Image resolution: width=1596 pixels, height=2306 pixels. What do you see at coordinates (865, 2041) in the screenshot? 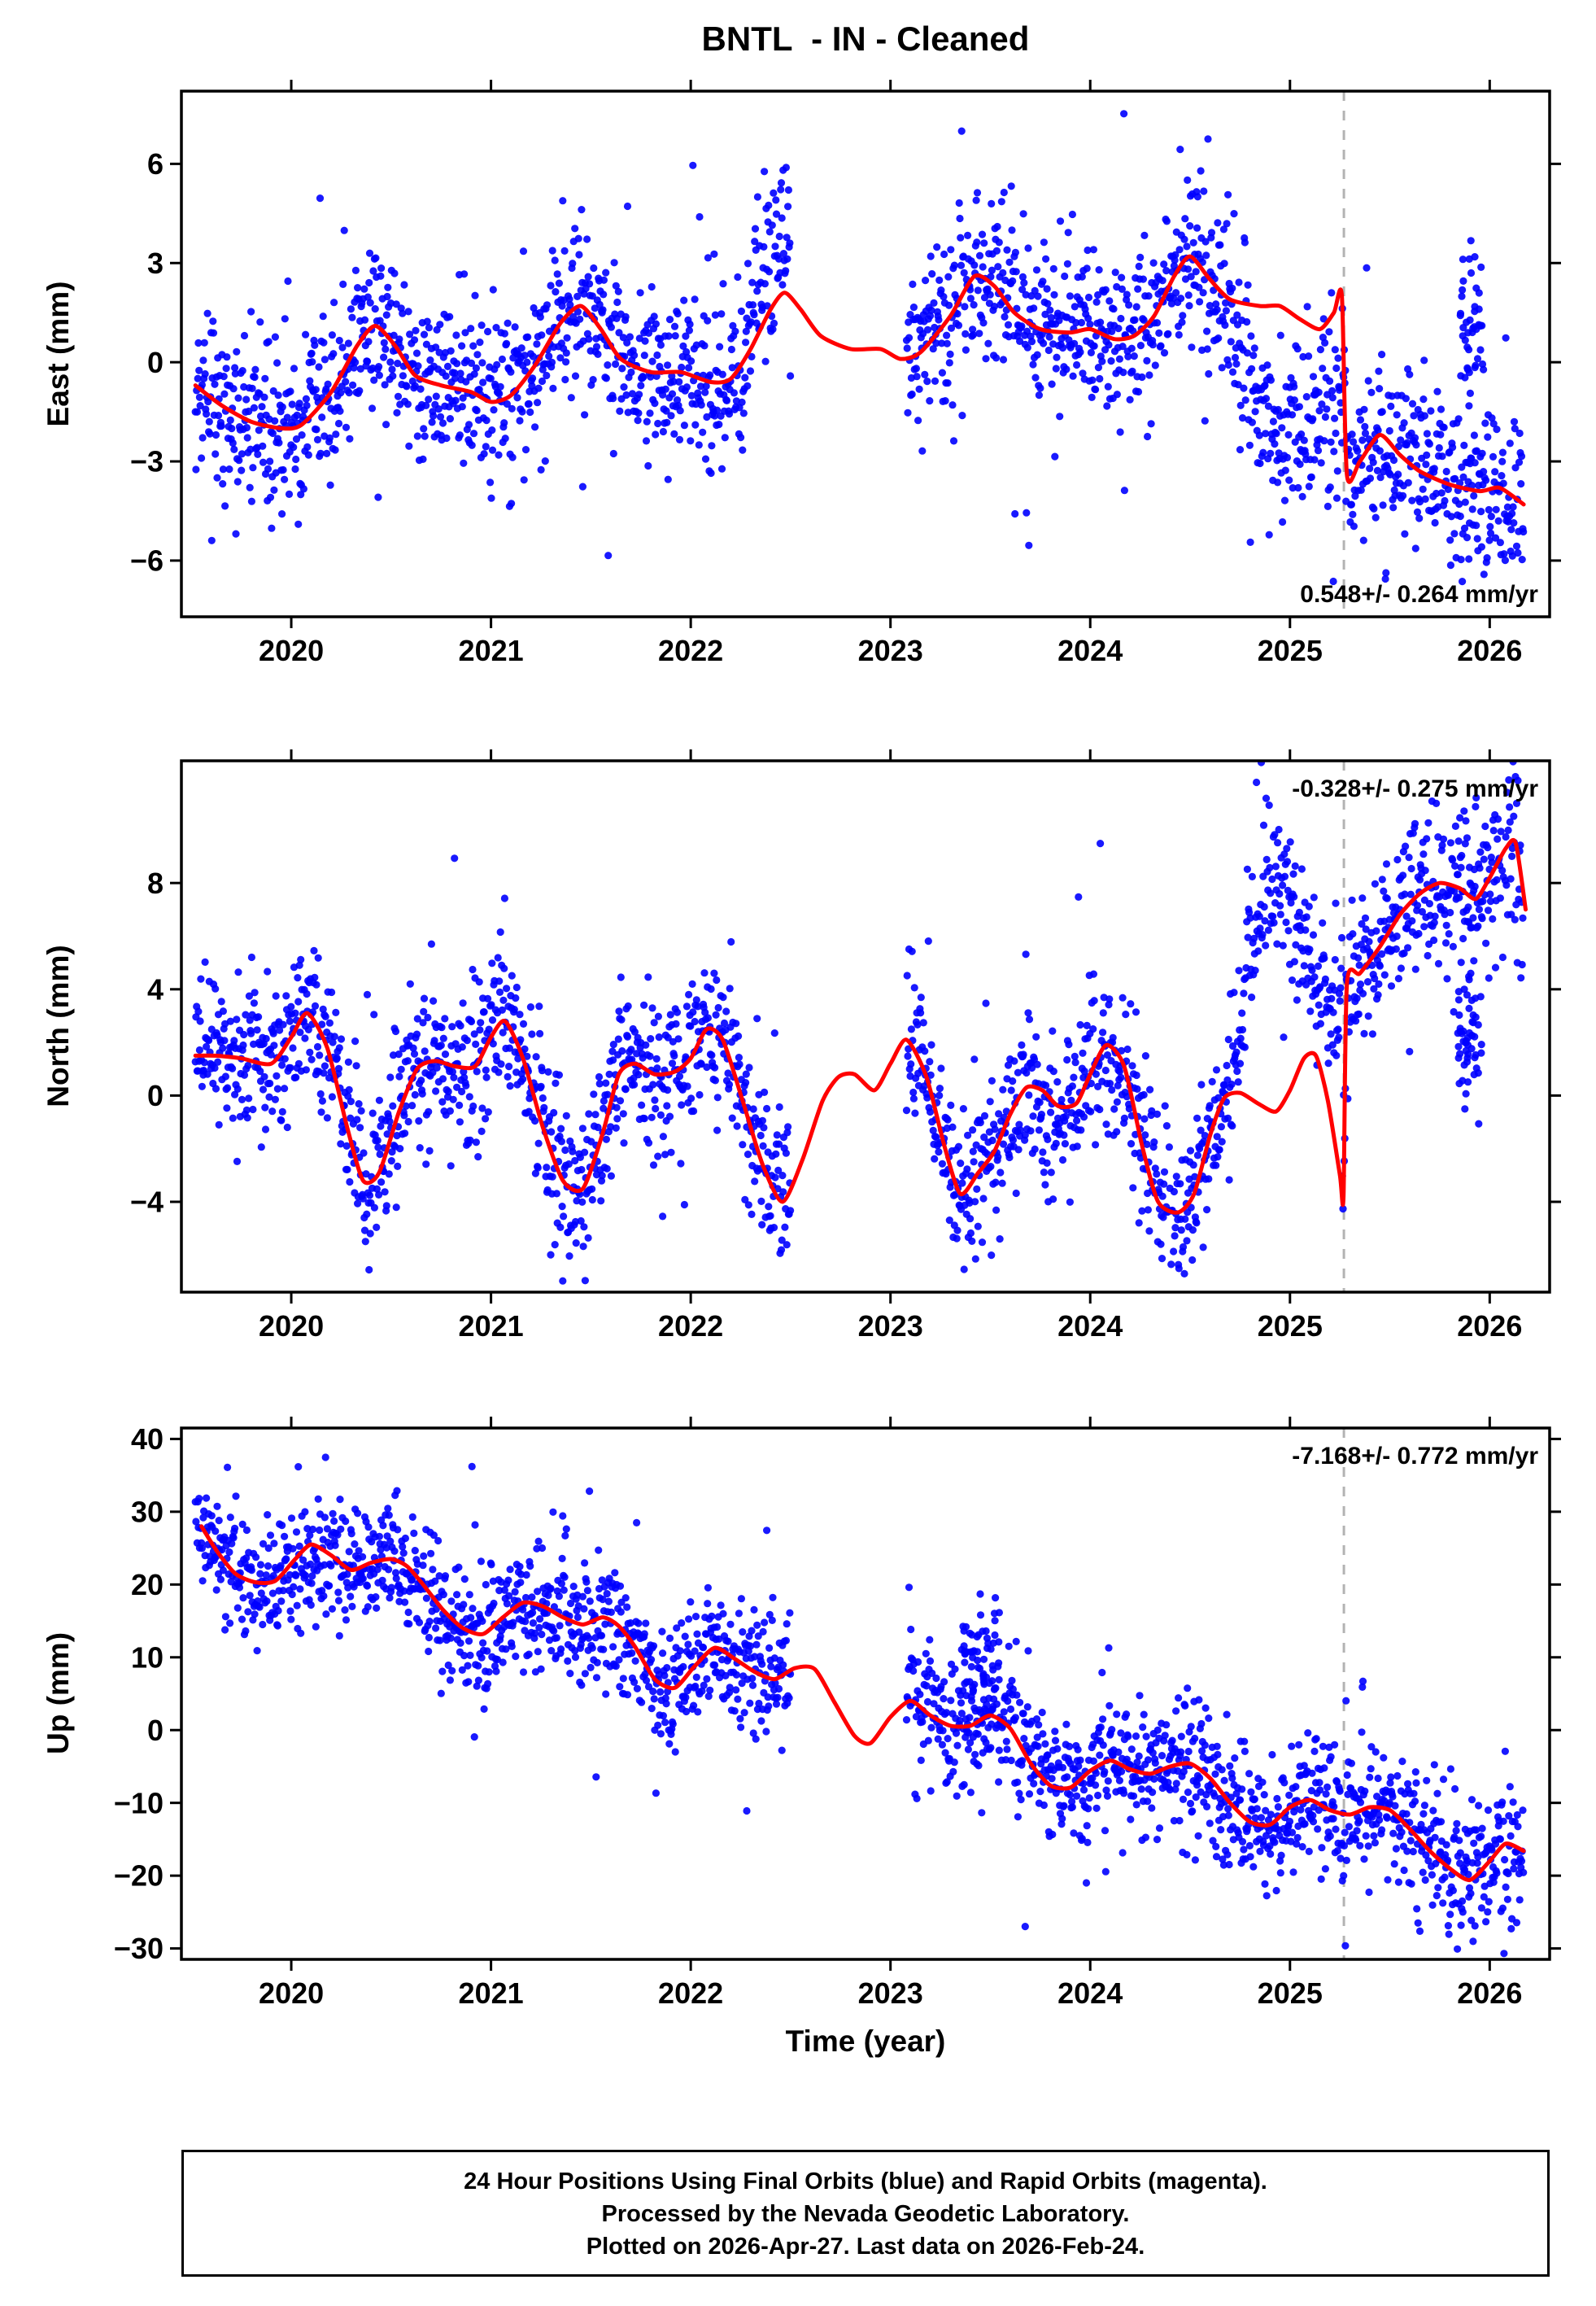
I see `x-axis-title: Time (year)` at bounding box center [865, 2041].